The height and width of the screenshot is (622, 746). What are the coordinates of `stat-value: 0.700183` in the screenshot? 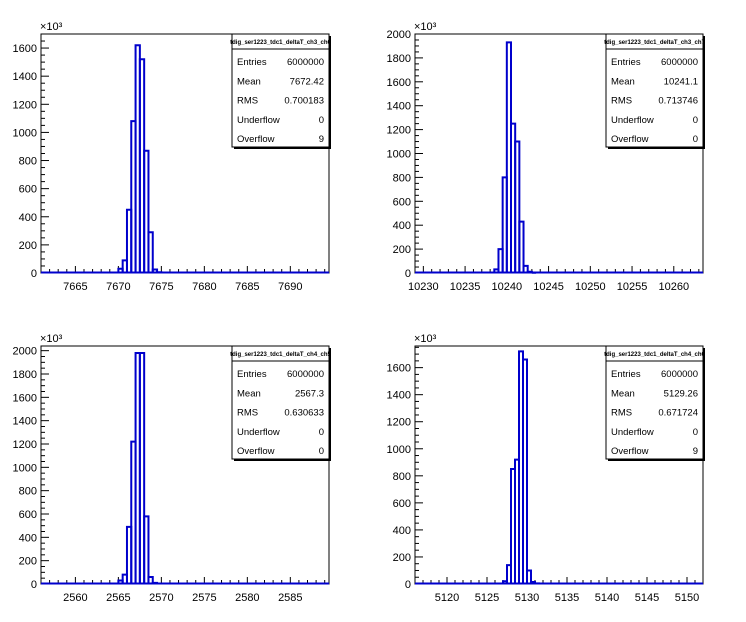 It's located at (304, 101).